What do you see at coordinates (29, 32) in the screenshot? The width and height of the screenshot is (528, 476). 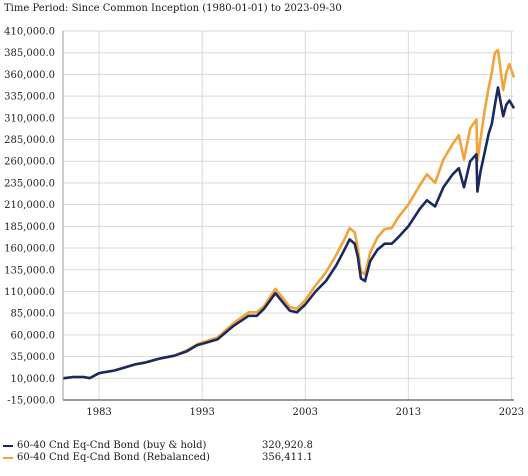 I see `y-tick-label: 410,000.0` at bounding box center [29, 32].